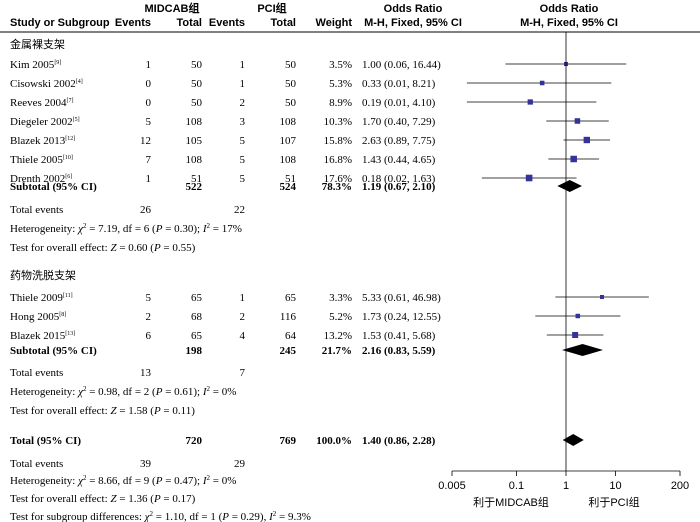 The width and height of the screenshot is (700, 522). I want to click on study-total1: 68, so click(197, 317).